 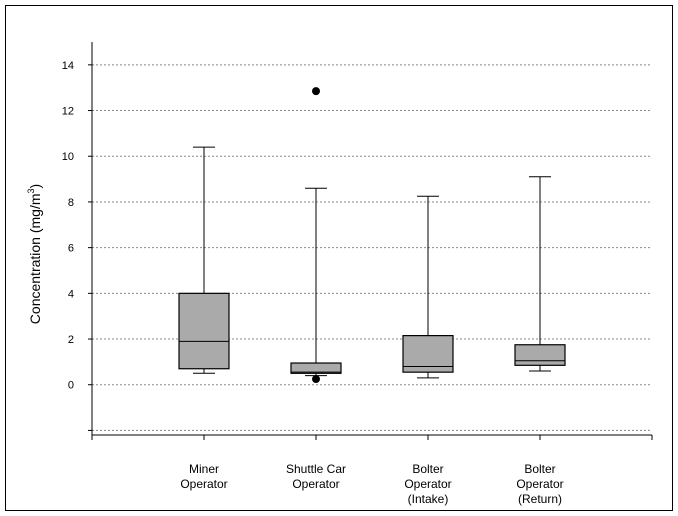 I want to click on y-tick-labels: 0 2 4 6 8 10 12 14, so click(x=68, y=226).